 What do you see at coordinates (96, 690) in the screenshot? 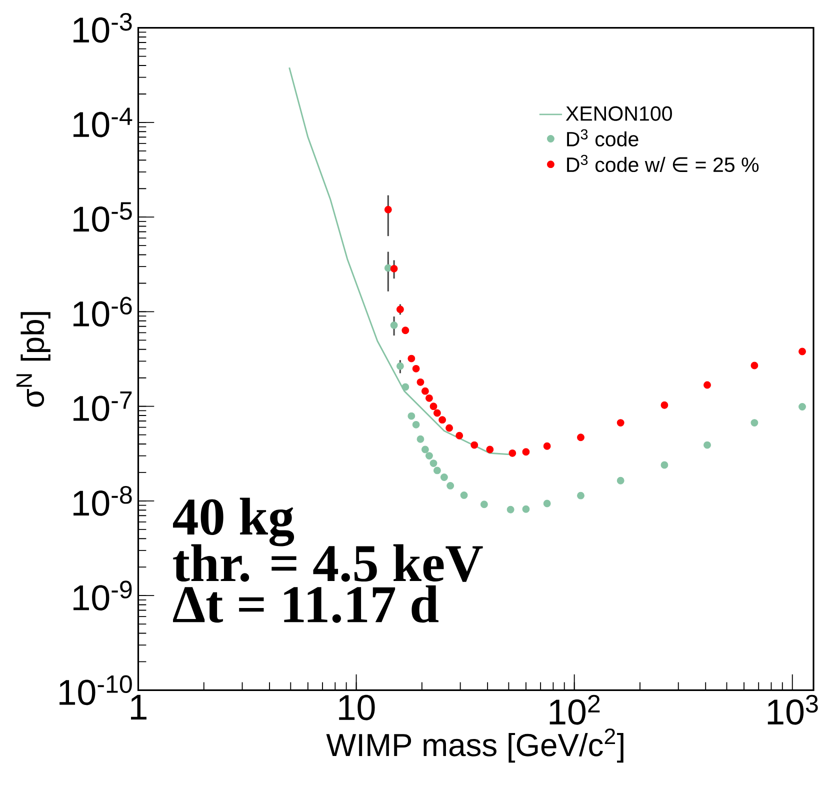
I see `y-tick-label: 10$^{-10}$` at bounding box center [96, 690].